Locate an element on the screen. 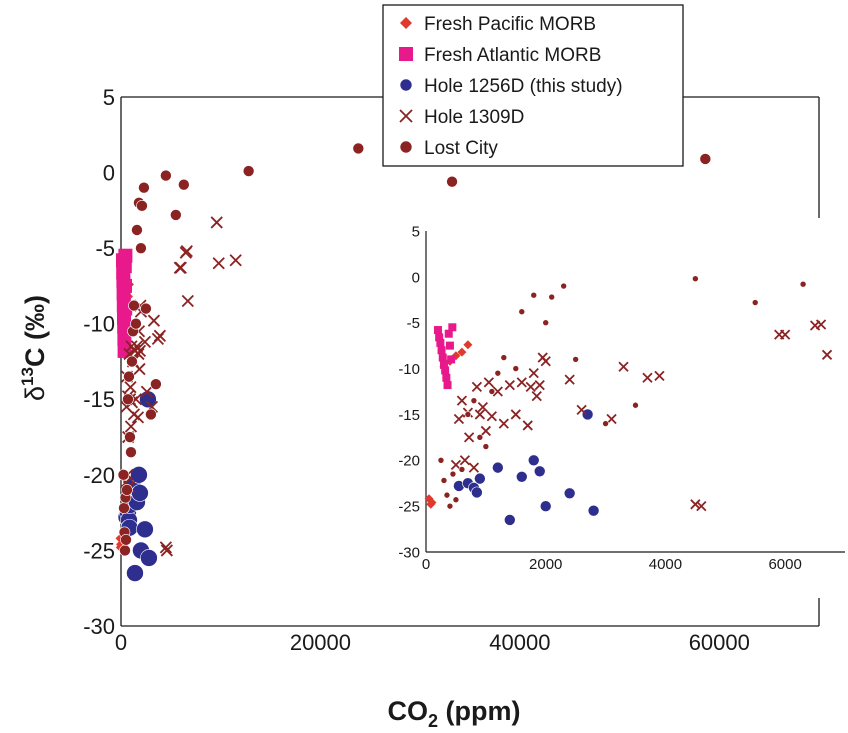  main-point-atlantic is located at coordinates (124, 266).